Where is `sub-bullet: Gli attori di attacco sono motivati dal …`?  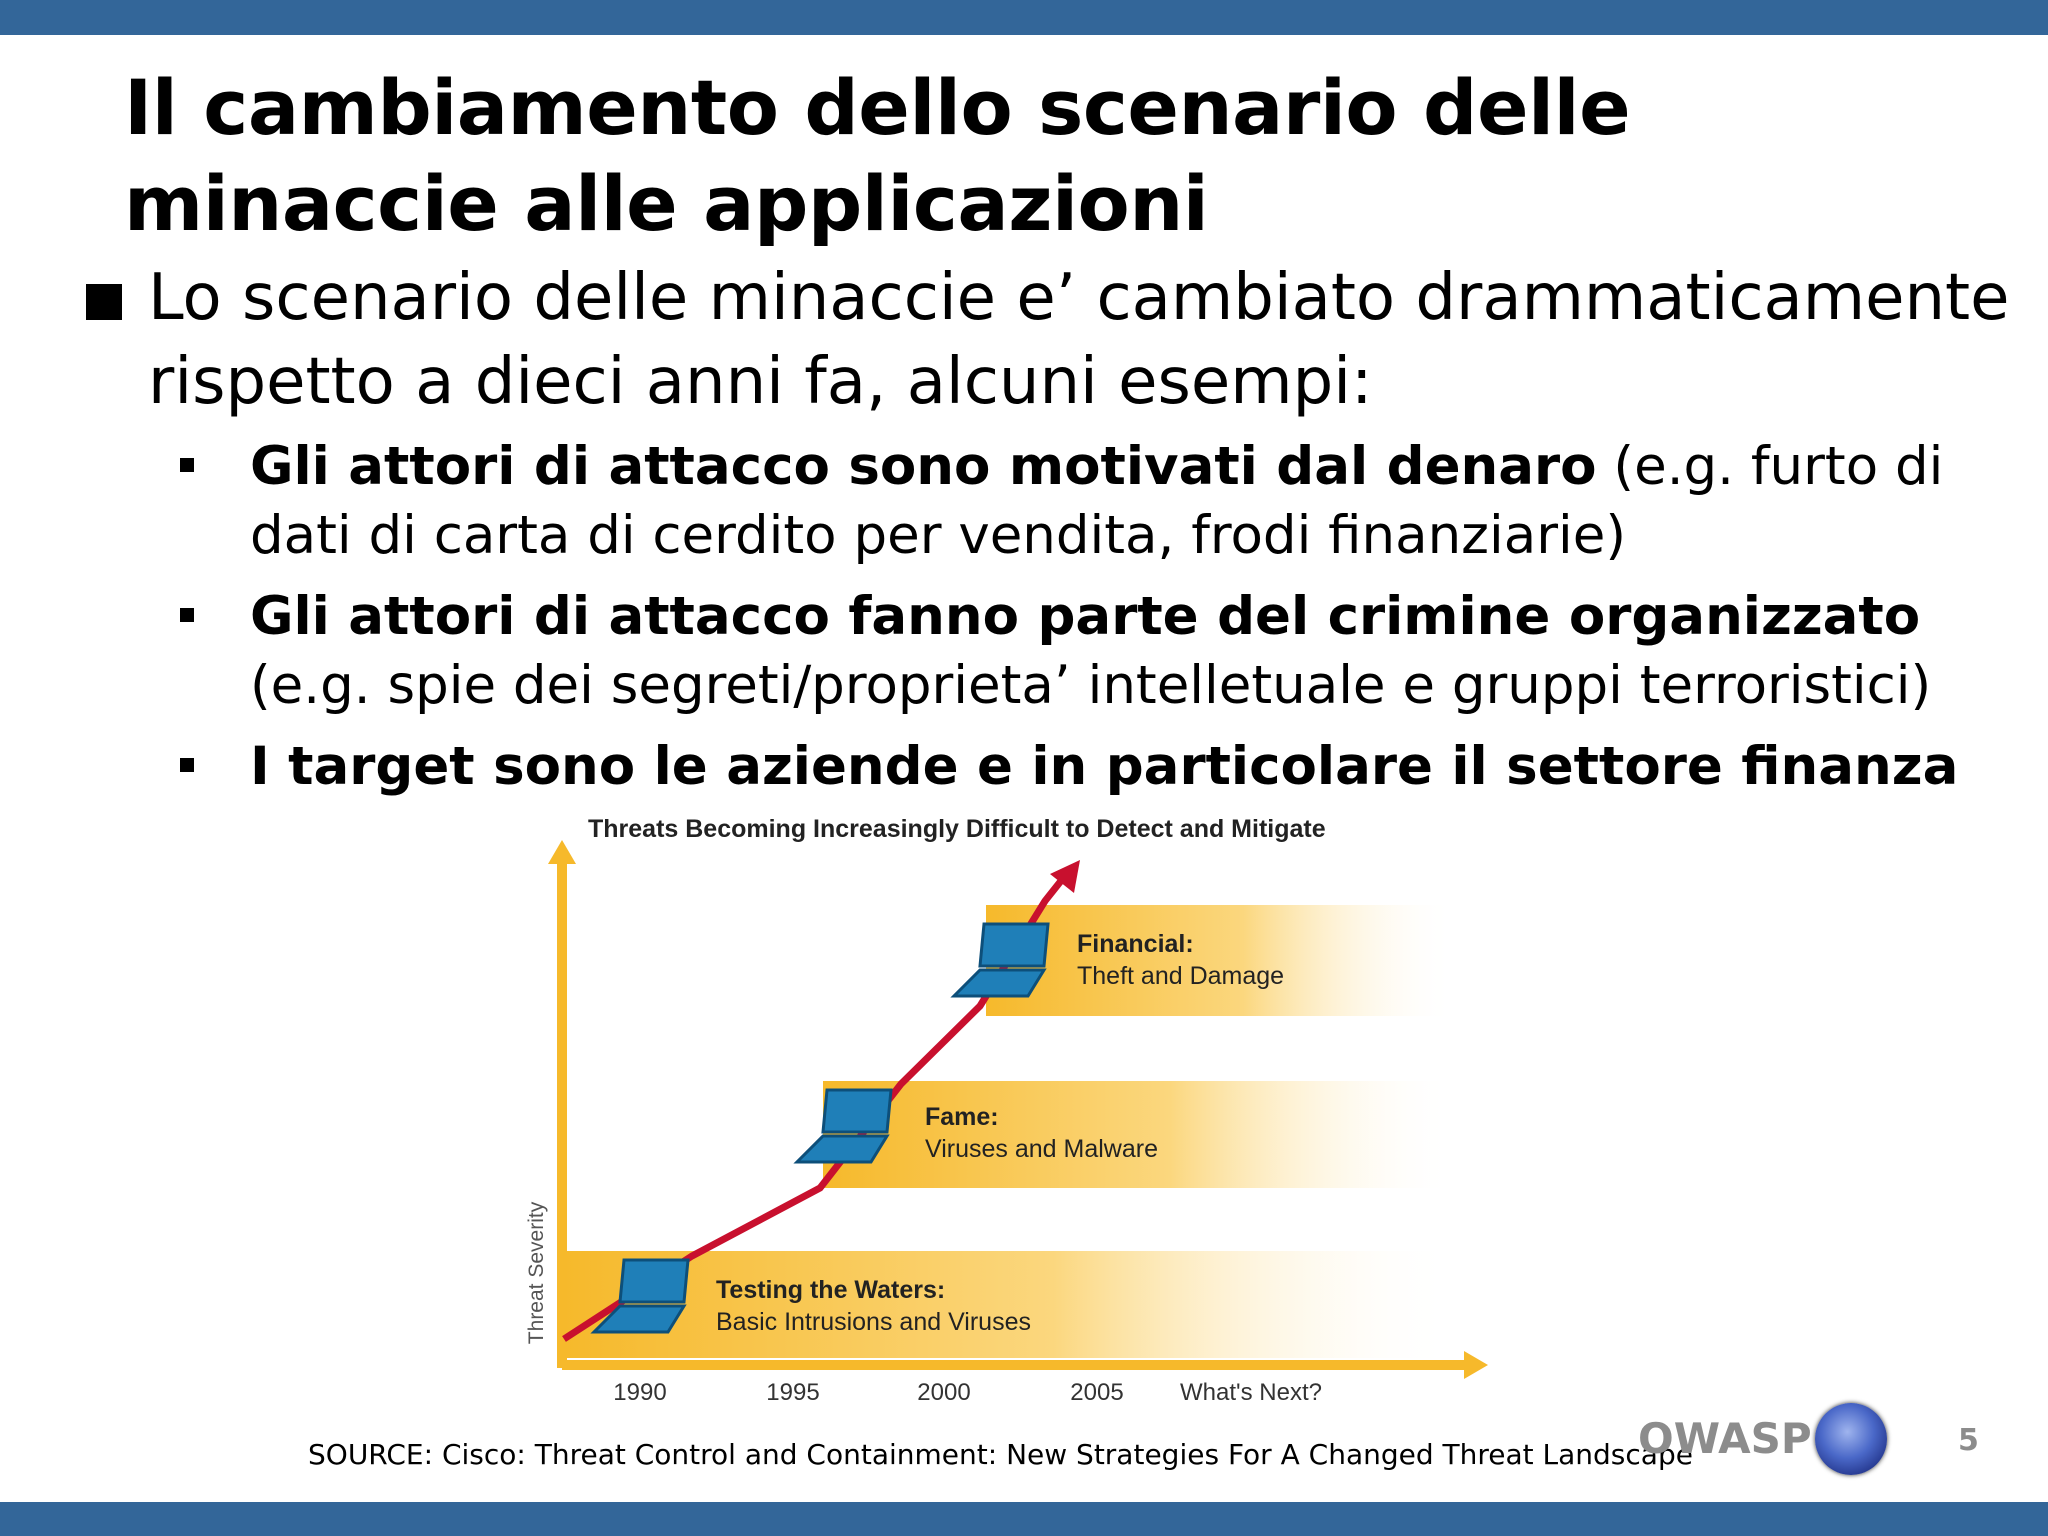 sub-bullet: Gli attori di attacco sono motivati dal … is located at coordinates (1088, 501).